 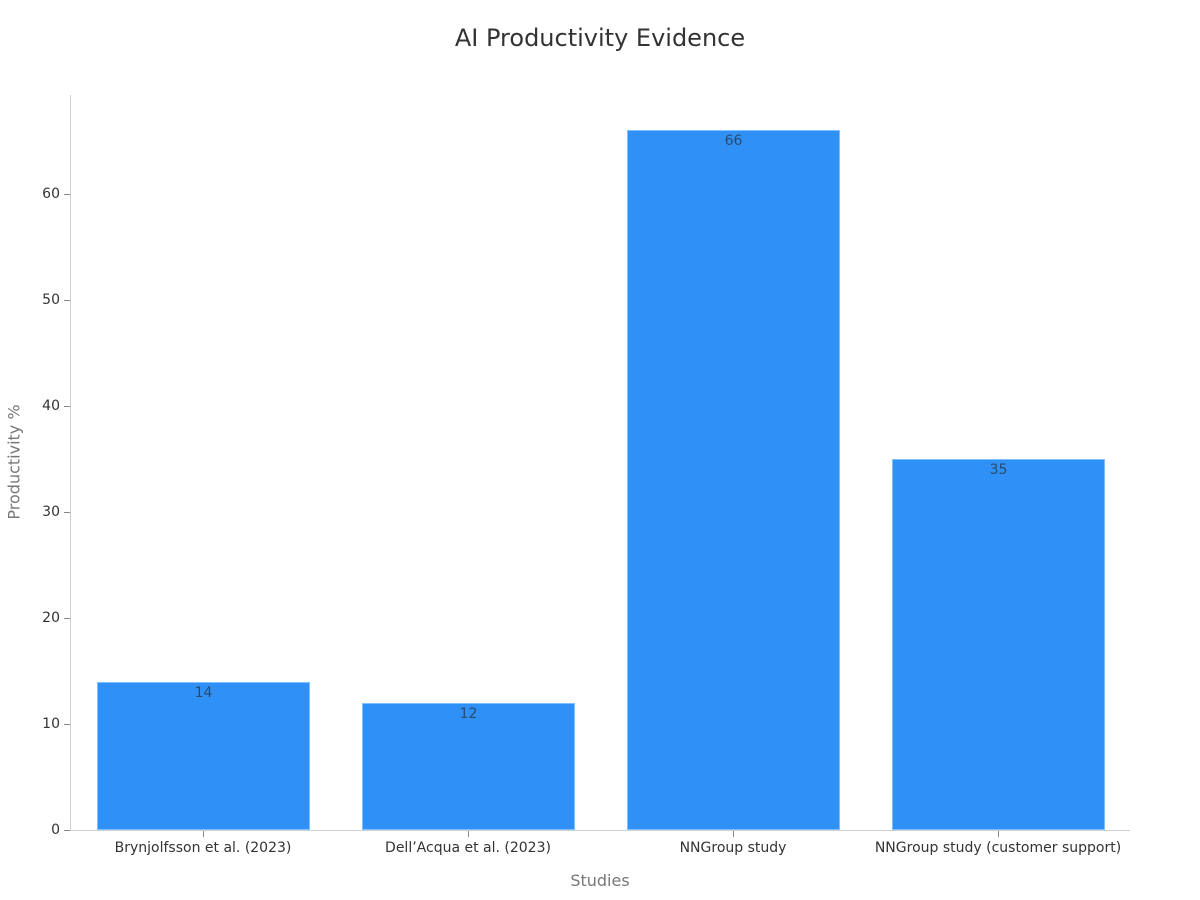 What do you see at coordinates (51, 406) in the screenshot?
I see `y-tick-label: 40` at bounding box center [51, 406].